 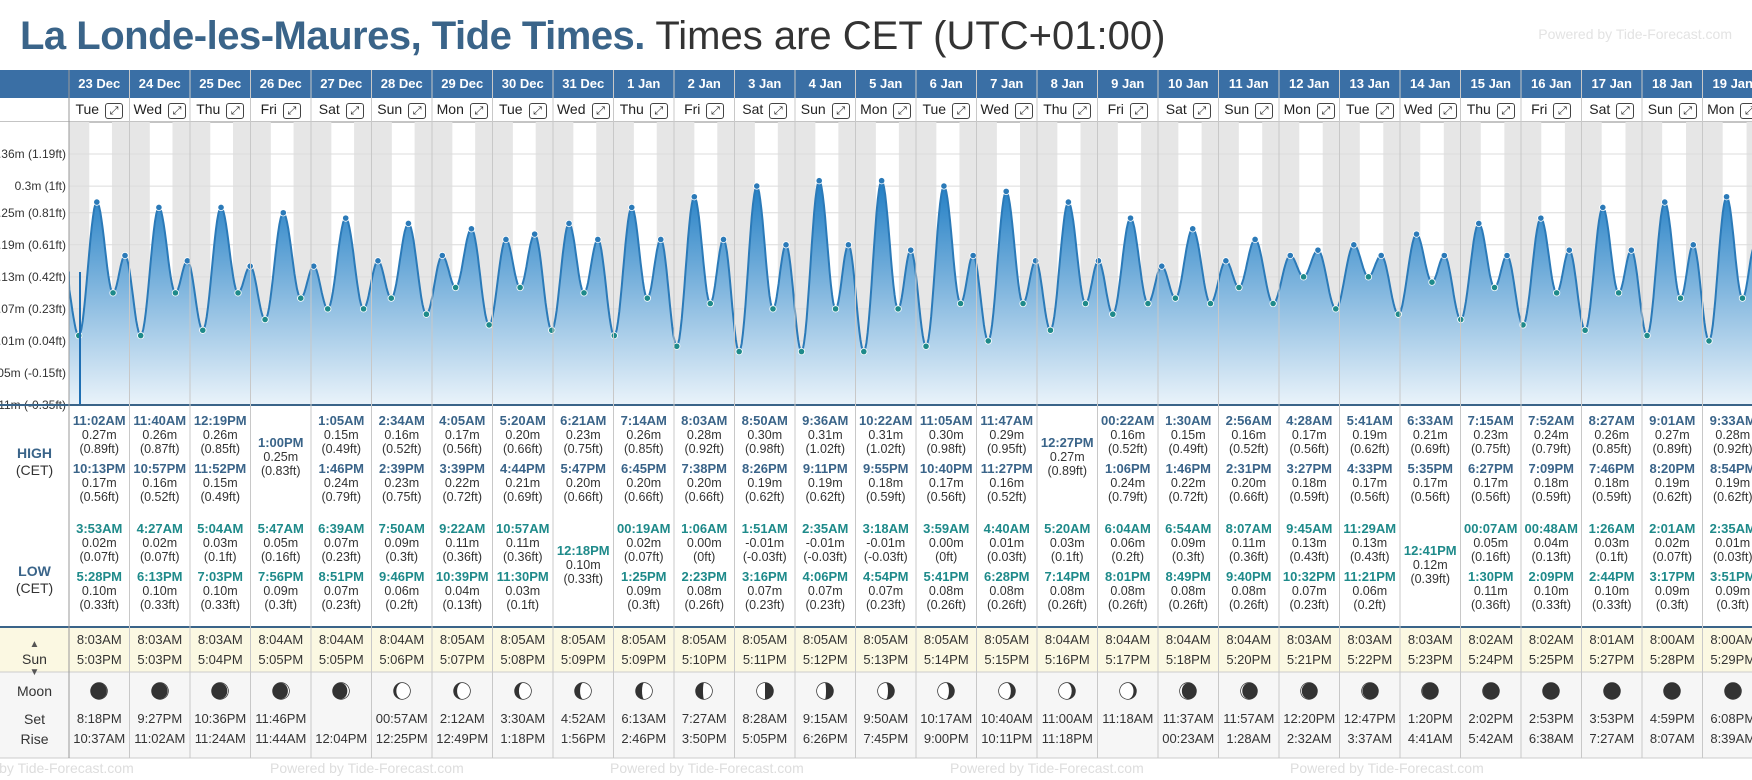 I want to click on moonset-time: 11:18AM, so click(x=1128, y=718).